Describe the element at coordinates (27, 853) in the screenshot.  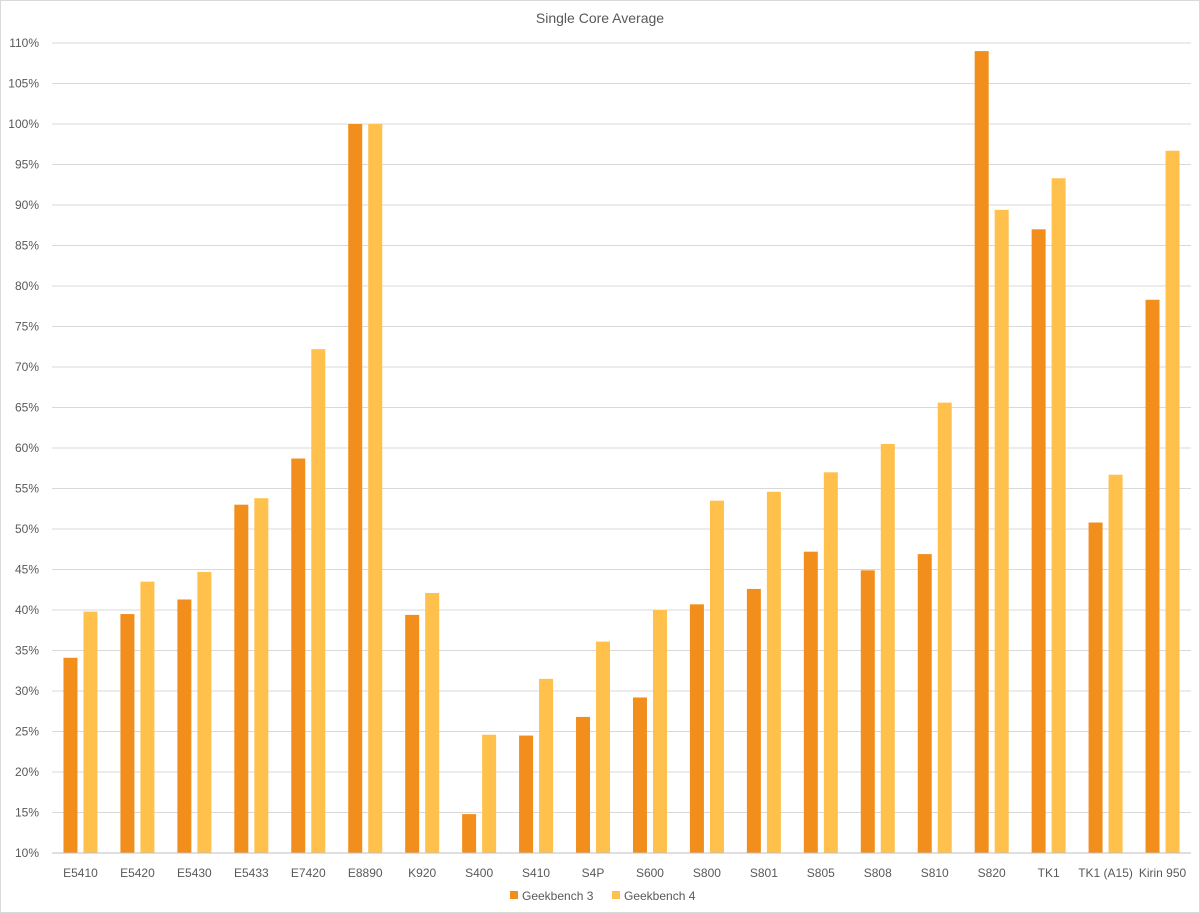
I see `y-tick-label: 10%` at that location.